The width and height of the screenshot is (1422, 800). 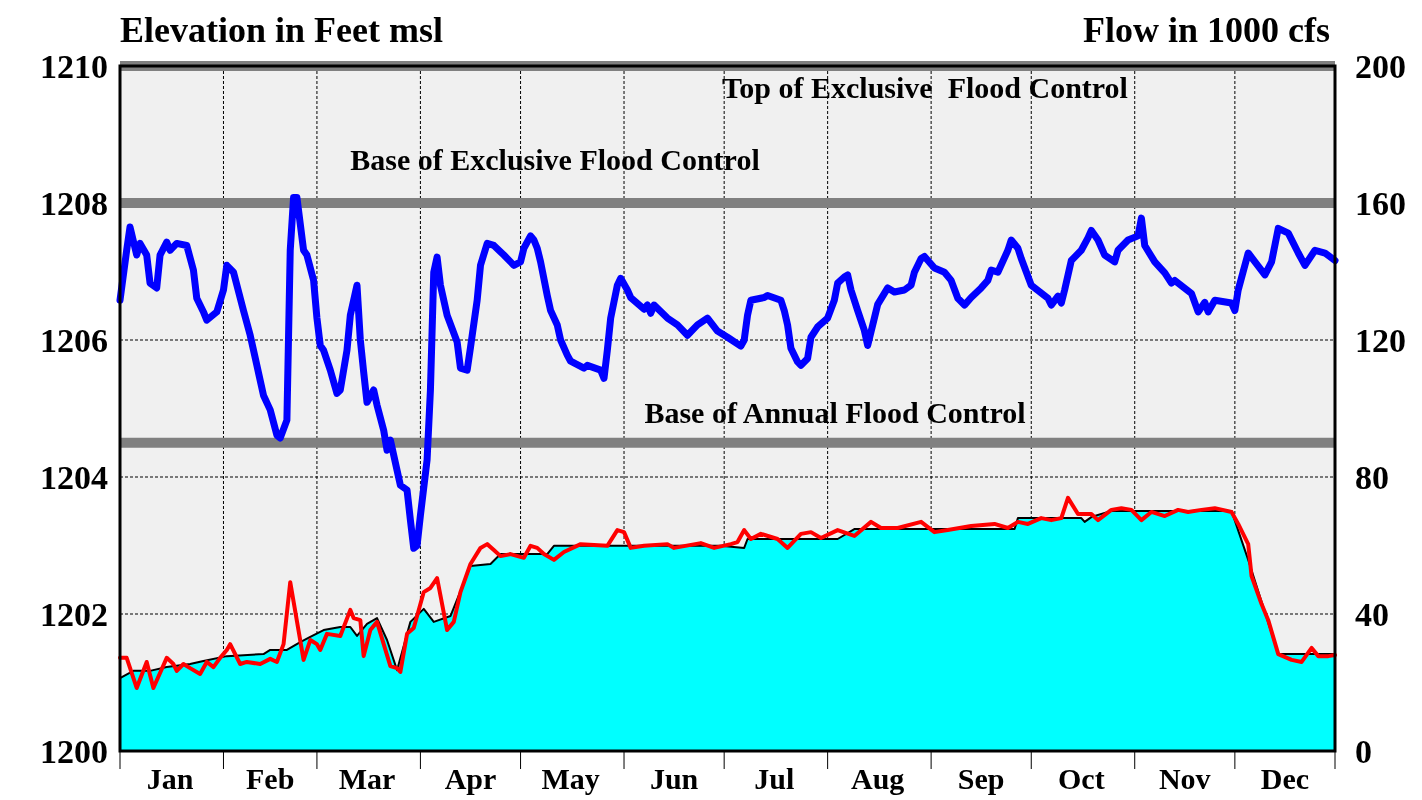 I want to click on y-tick-label: 1208, so click(x=74, y=203).